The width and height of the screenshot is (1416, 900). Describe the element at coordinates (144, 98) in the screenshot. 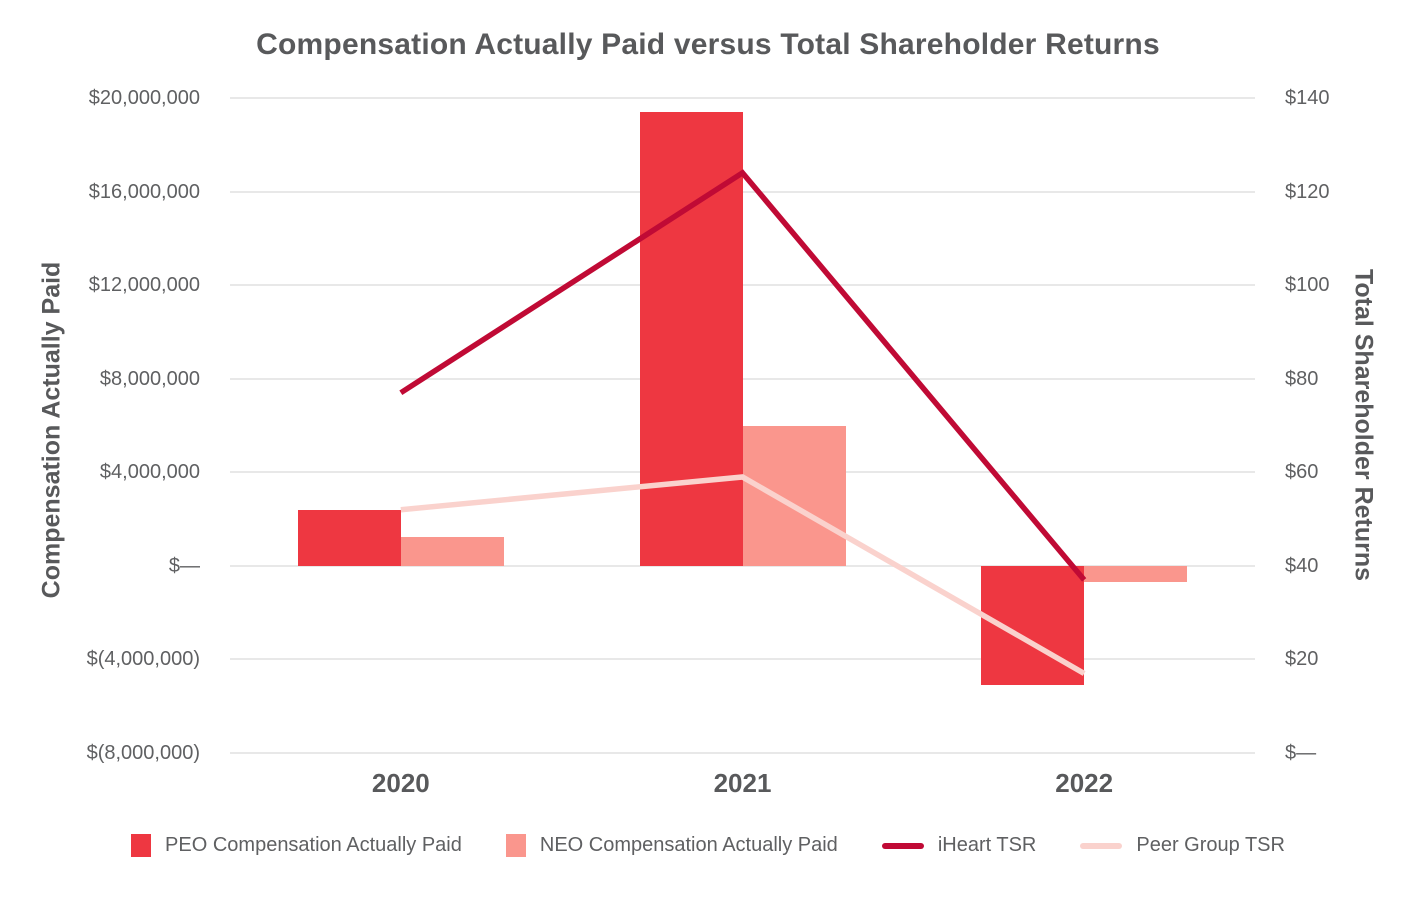

I see `left-axis-tick: $20,000,000` at that location.